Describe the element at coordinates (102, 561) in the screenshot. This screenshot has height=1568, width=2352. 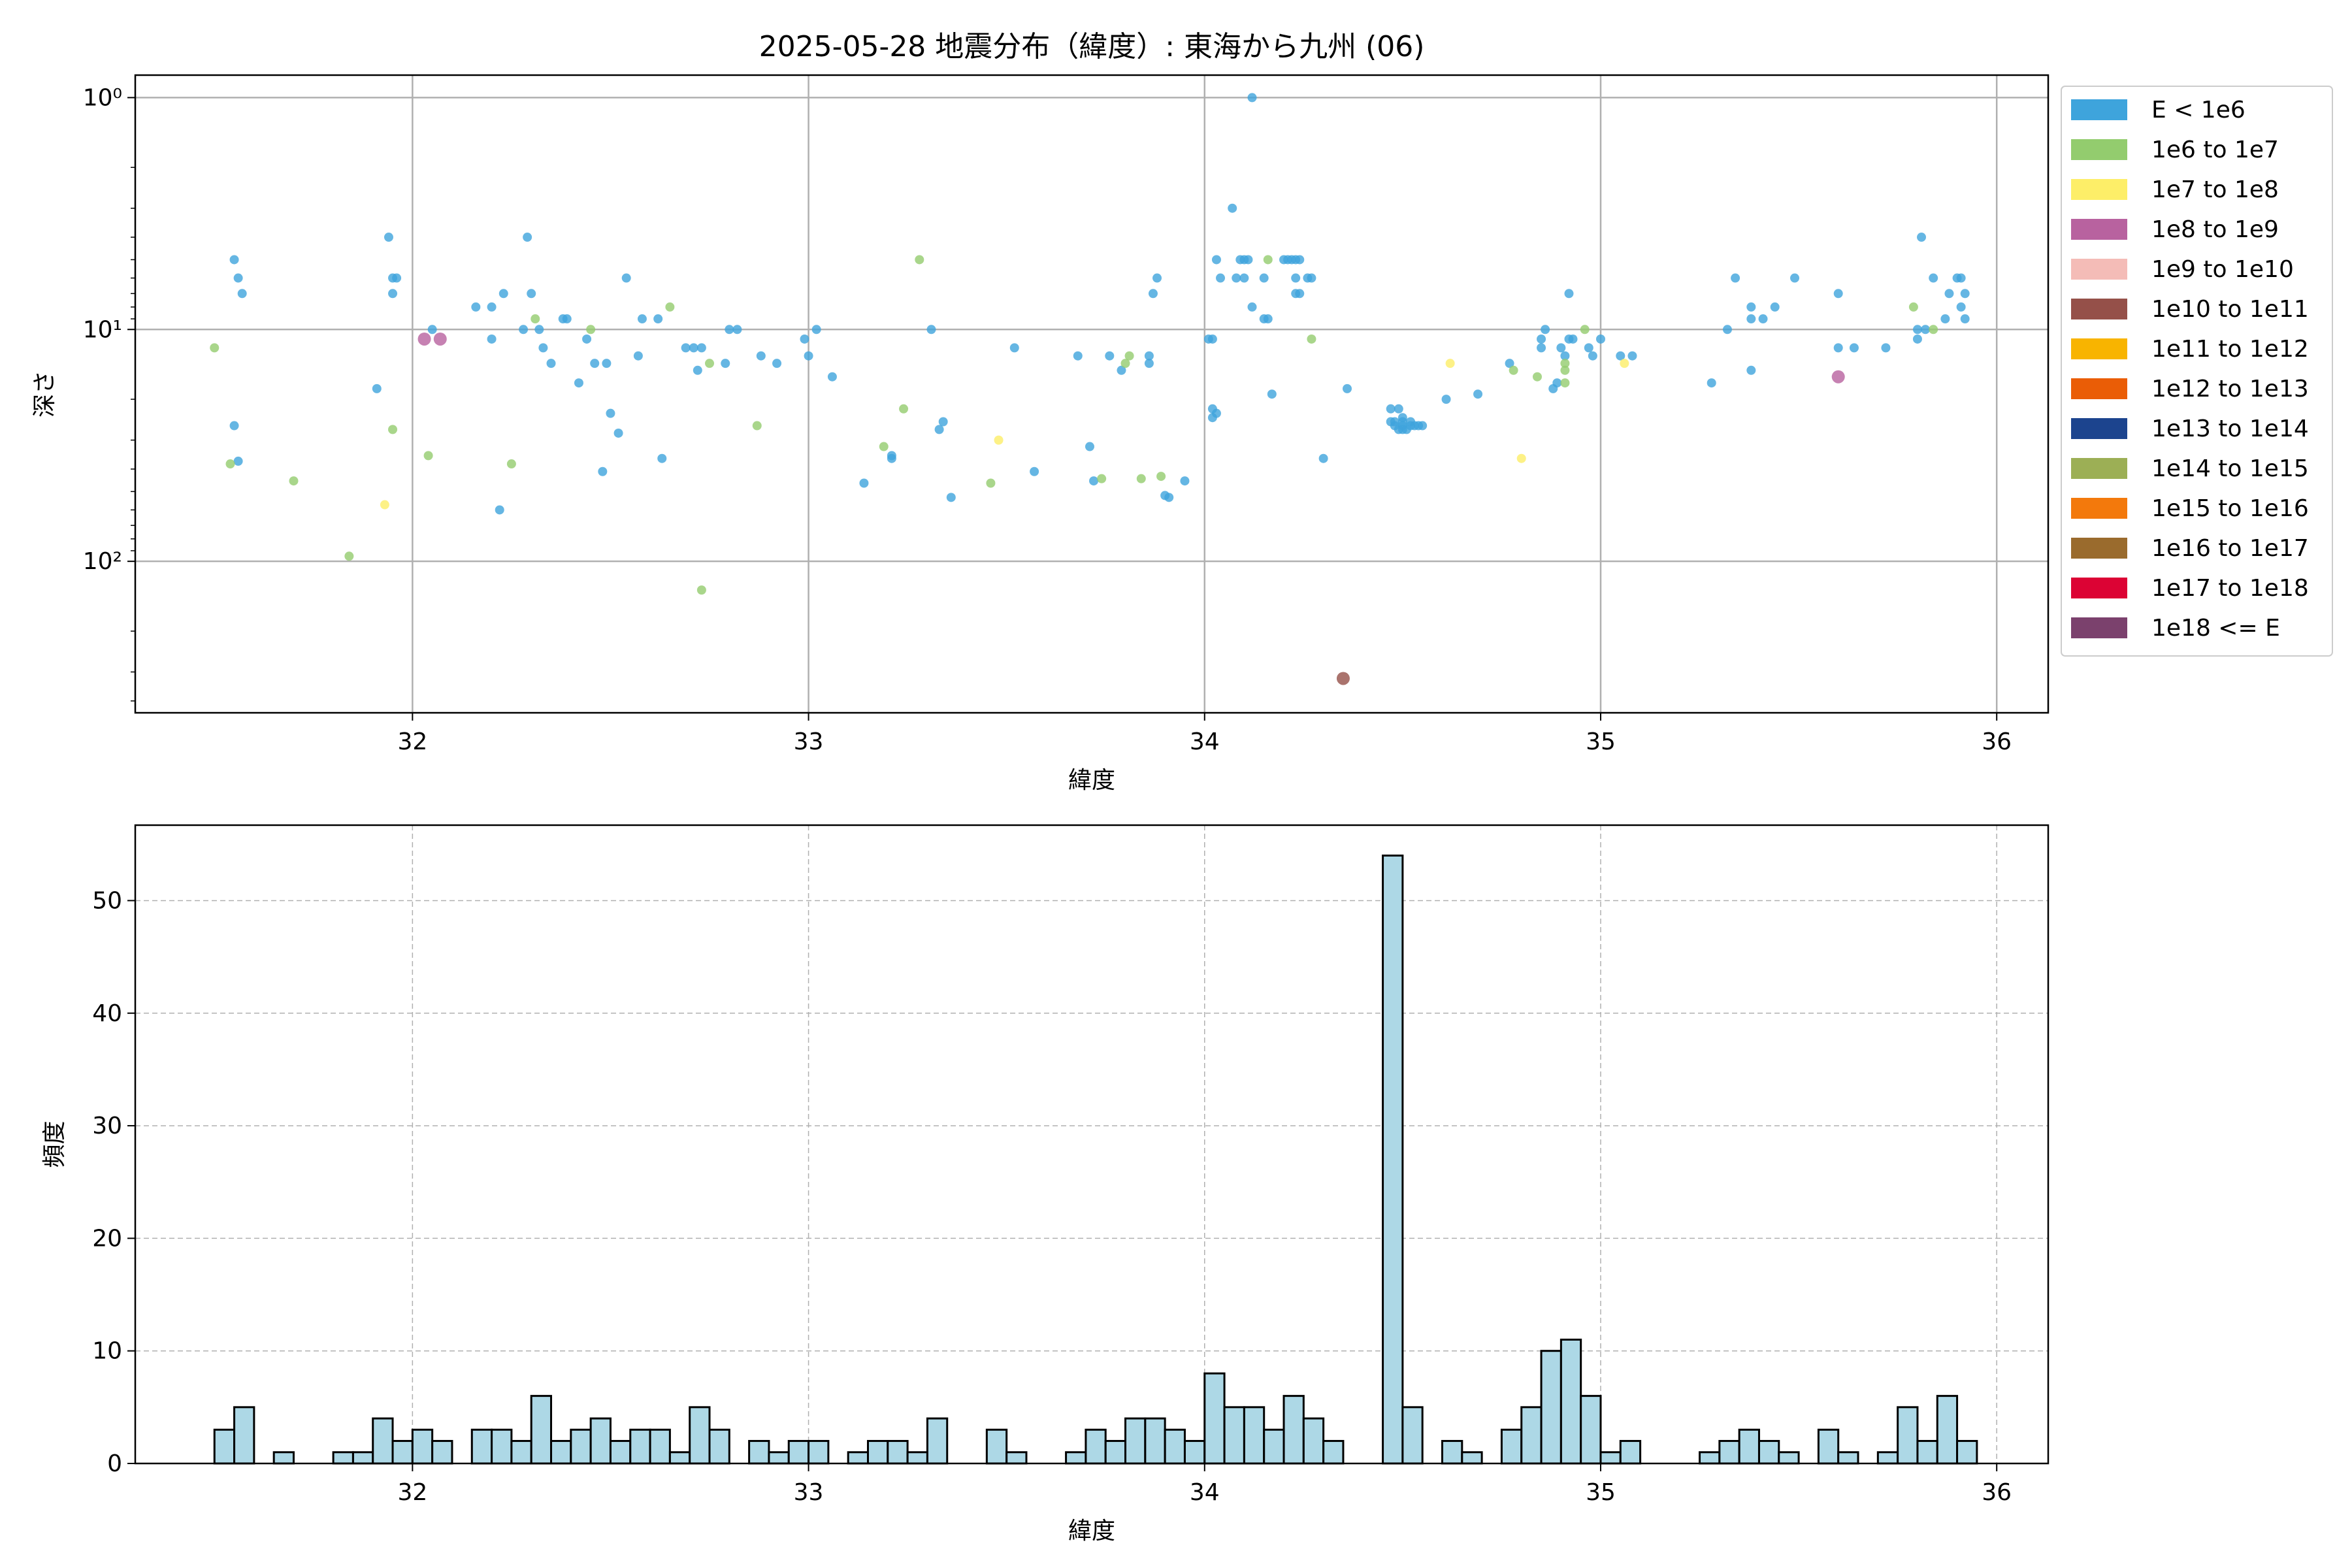
I see `y-tick-label: 10²` at that location.